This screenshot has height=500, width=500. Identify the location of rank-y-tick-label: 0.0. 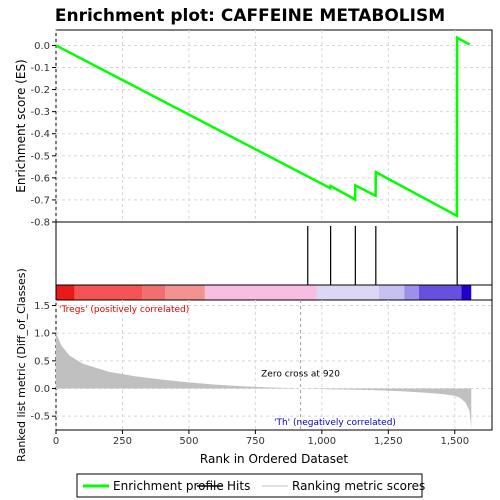
(42, 389).